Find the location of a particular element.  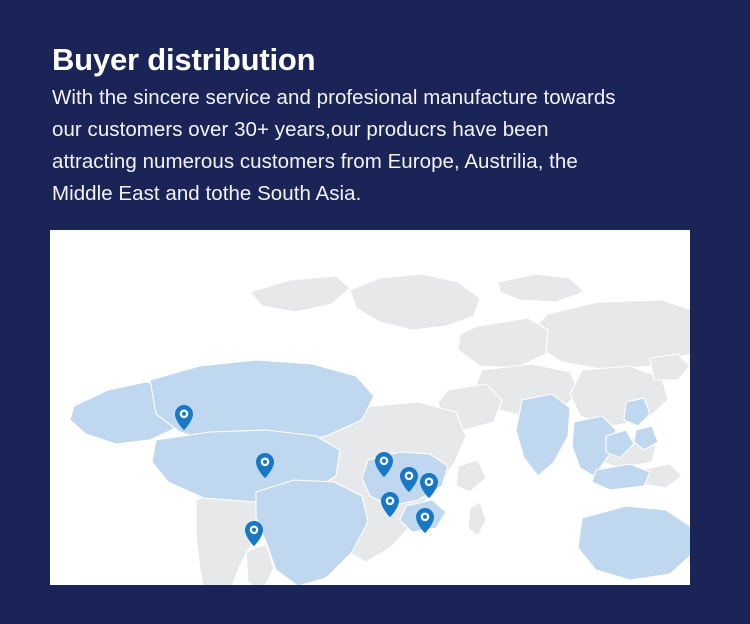

map-marker-italy is located at coordinates (425, 520).